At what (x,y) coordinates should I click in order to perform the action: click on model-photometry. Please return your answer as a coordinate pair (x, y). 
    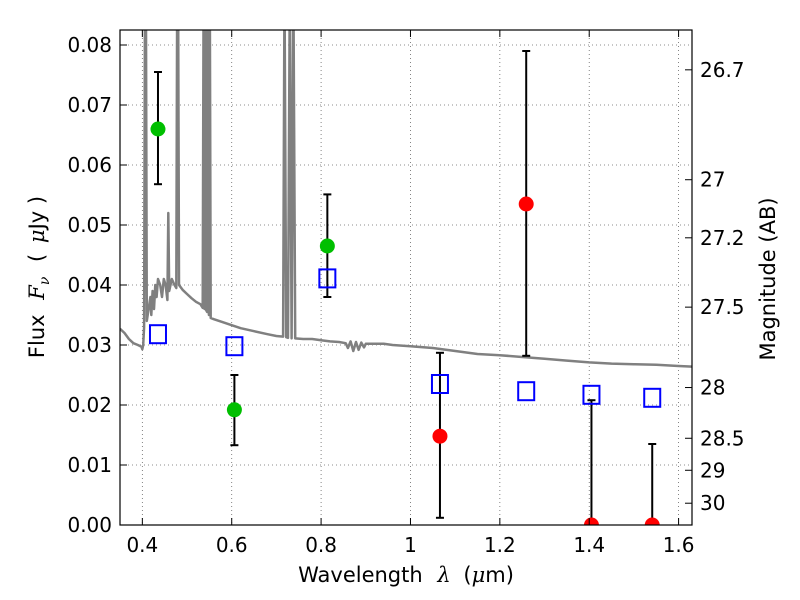
    Looking at the image, I should click on (405, 338).